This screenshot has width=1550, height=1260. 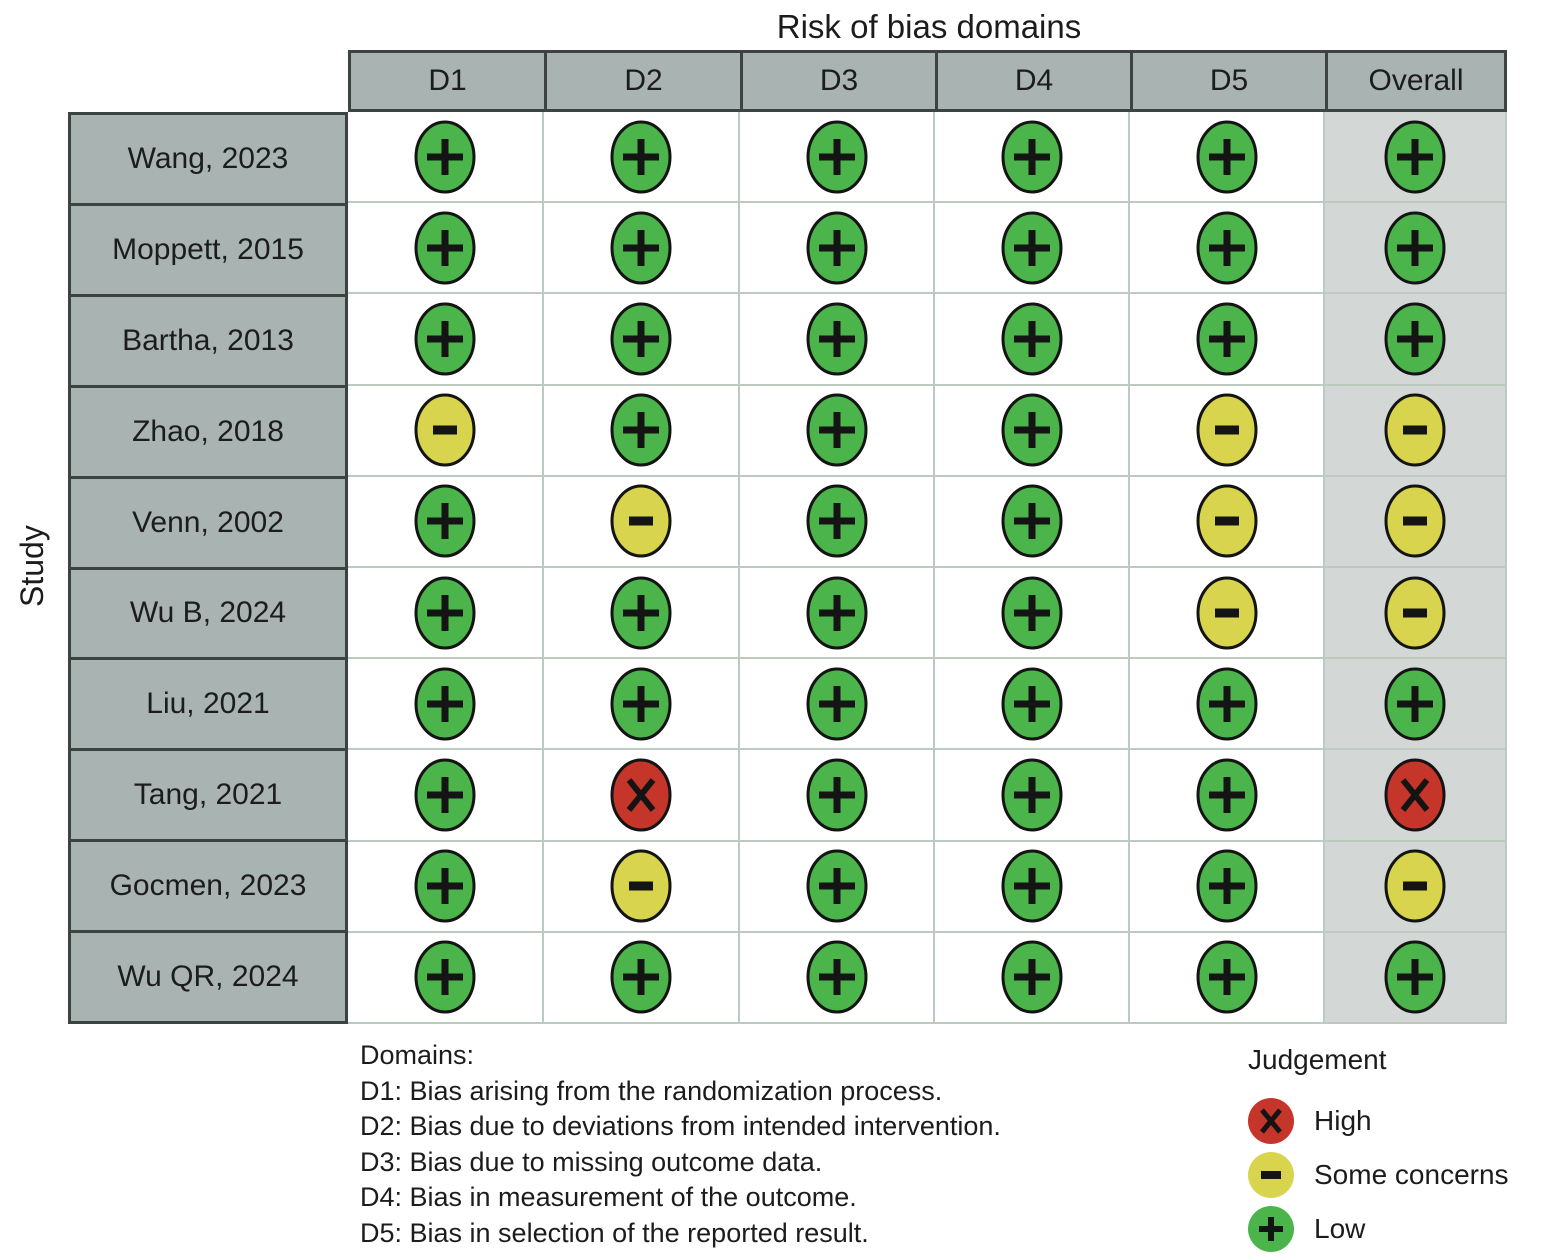 I want to click on legend-item-label: High, so click(x=1343, y=1120).